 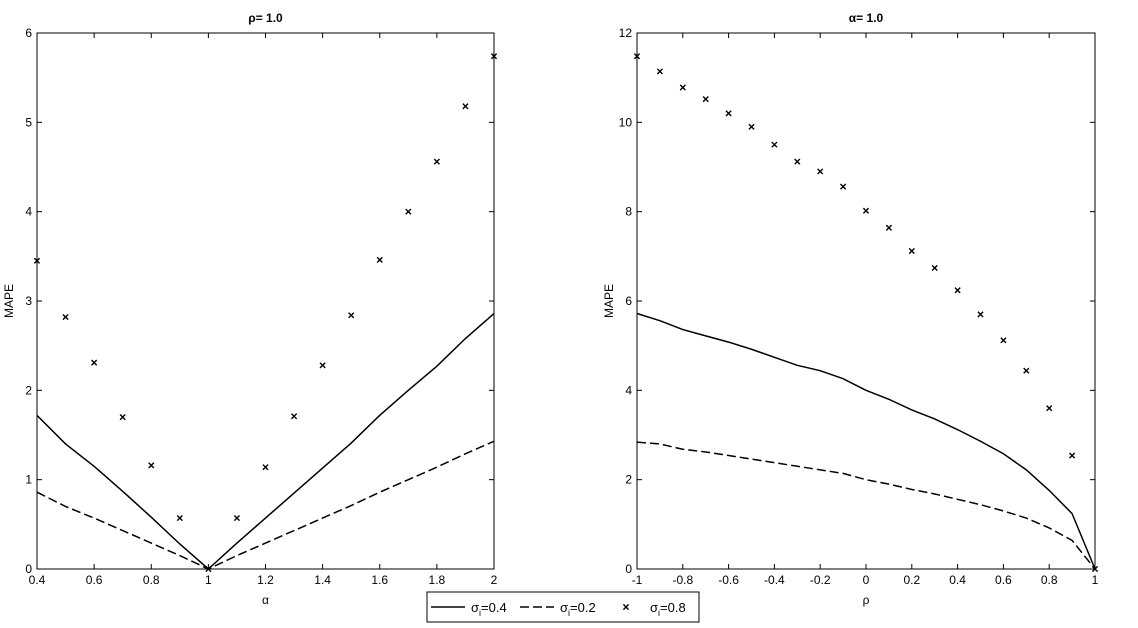 What do you see at coordinates (626, 122) in the screenshot?
I see `y-tick-label: 10` at bounding box center [626, 122].